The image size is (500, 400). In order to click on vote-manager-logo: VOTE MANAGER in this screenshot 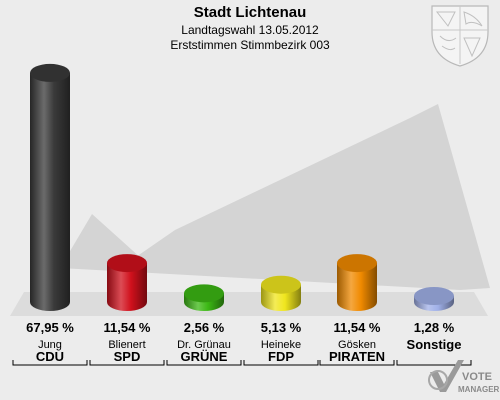, I will do `click(464, 377)`.